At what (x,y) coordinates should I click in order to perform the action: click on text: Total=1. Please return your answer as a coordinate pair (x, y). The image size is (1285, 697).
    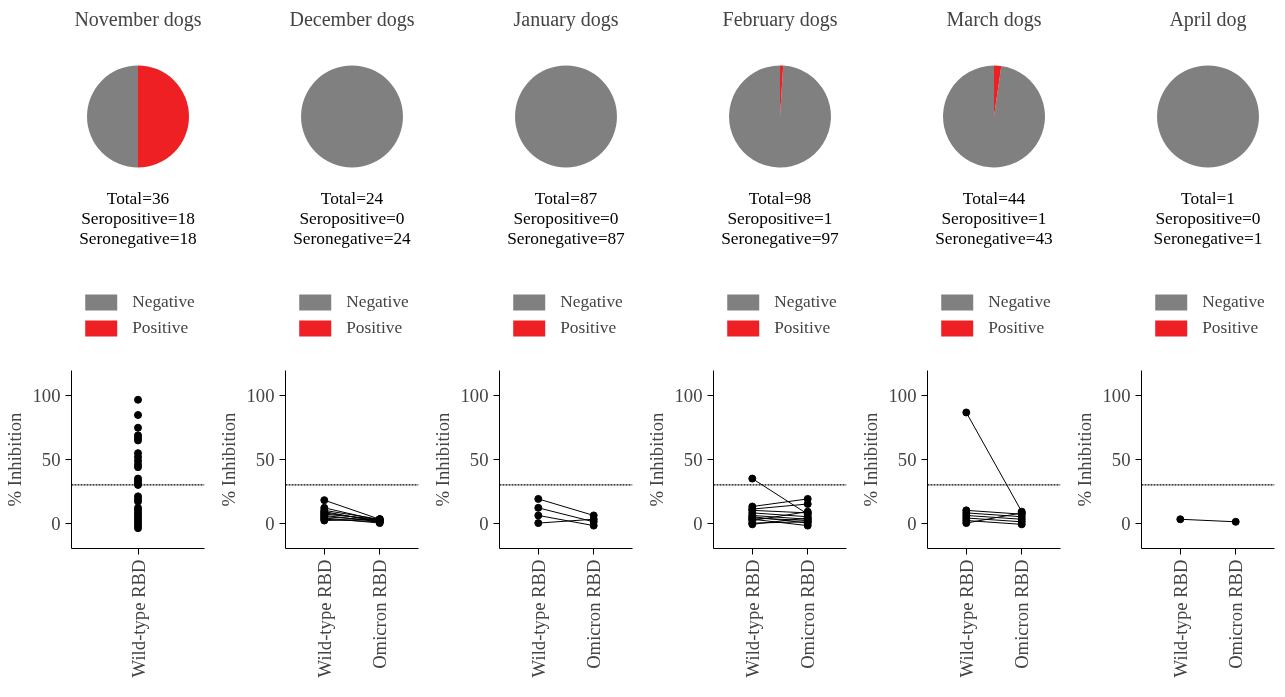
    Looking at the image, I should click on (1208, 198).